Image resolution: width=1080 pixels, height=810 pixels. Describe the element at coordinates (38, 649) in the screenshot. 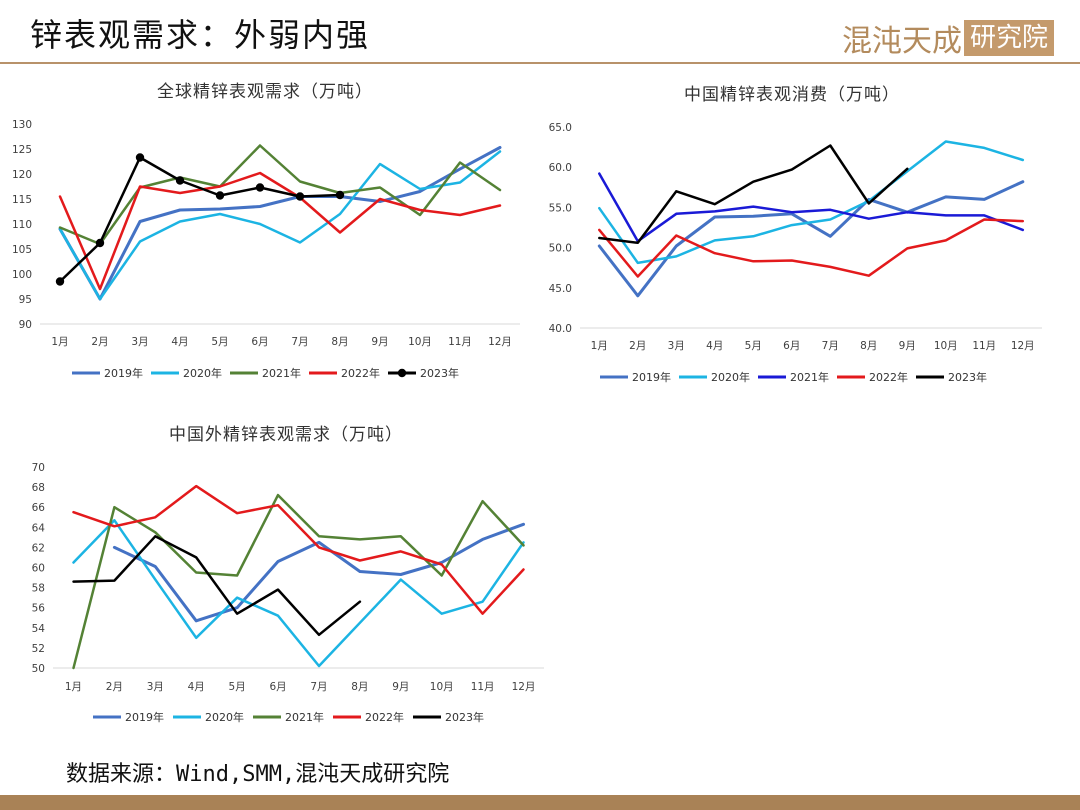

I see `y-tick-label: 52` at that location.